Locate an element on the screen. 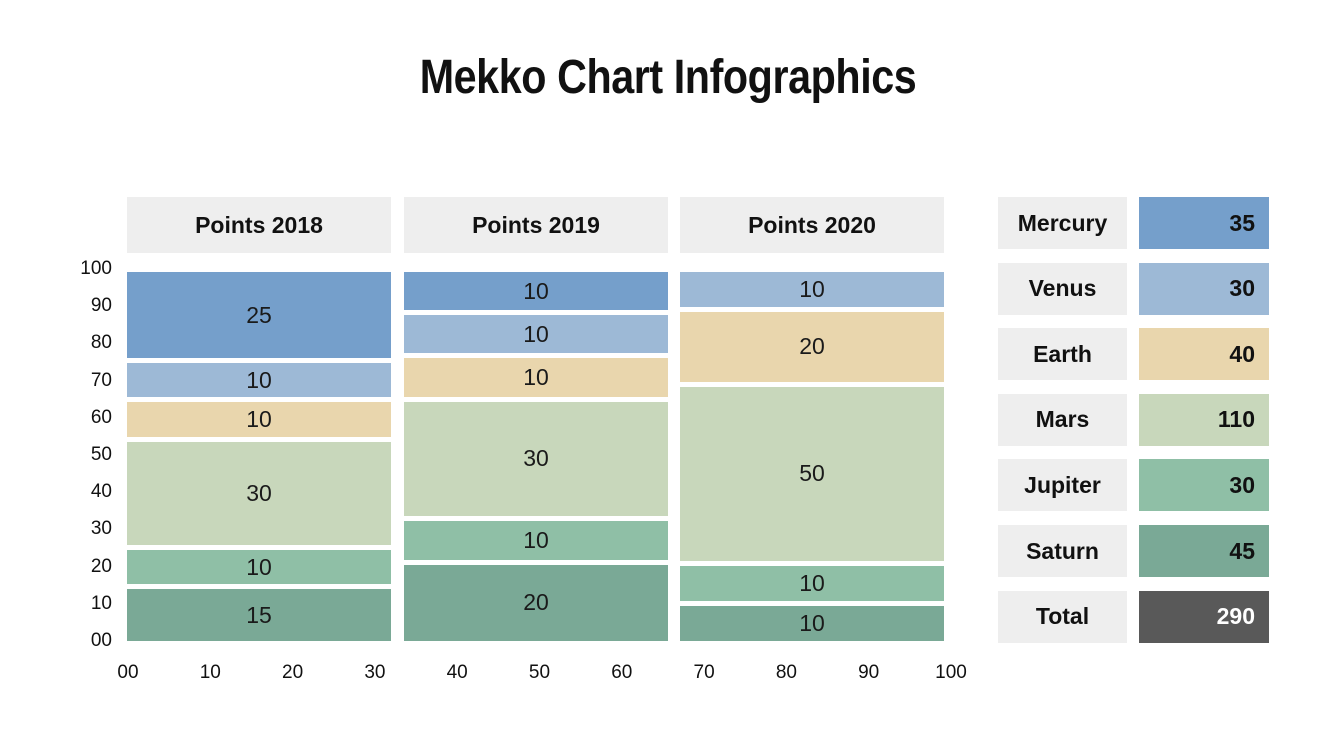  legend-value: 45 is located at coordinates (1204, 551).